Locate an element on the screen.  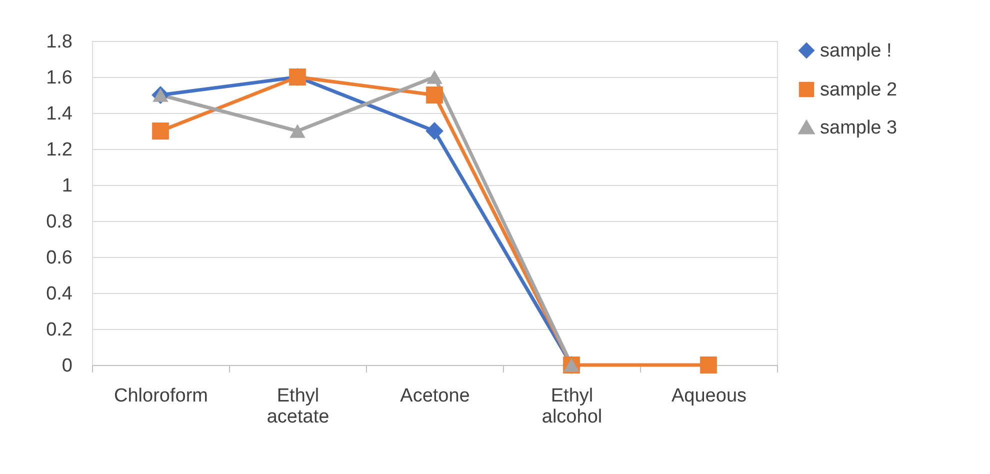
y-tick-label: 1.4 is located at coordinates (59, 114).